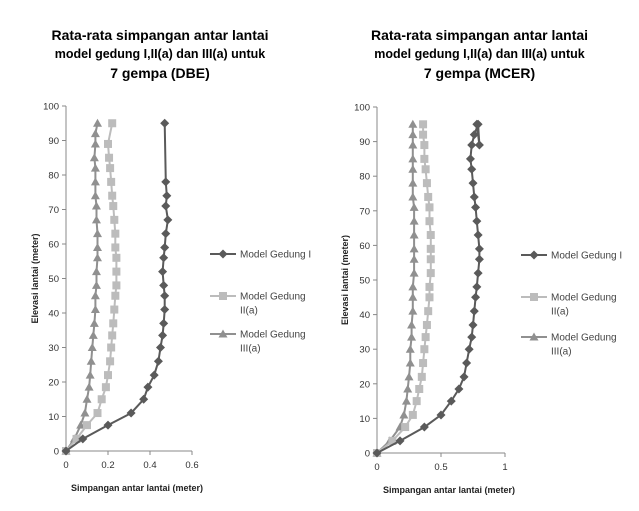 Image resolution: width=639 pixels, height=511 pixels. I want to click on x-tick-label: 0.5, so click(440, 467).